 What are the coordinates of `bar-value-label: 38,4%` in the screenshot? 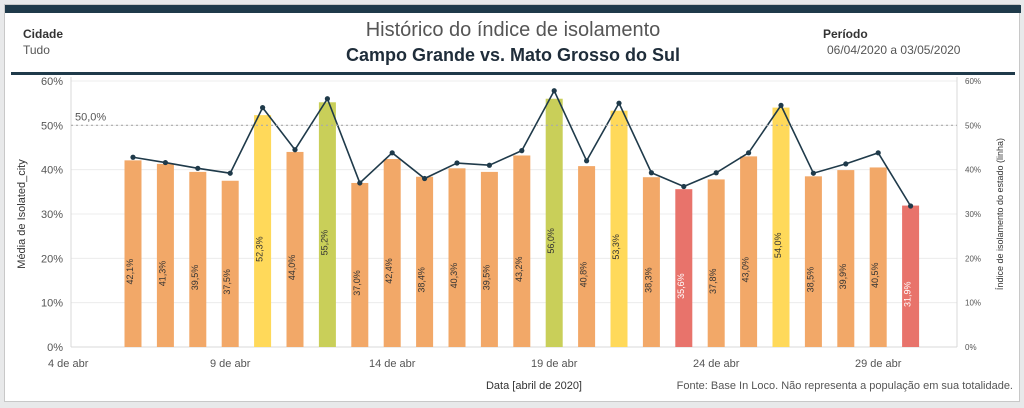 It's located at (422, 280).